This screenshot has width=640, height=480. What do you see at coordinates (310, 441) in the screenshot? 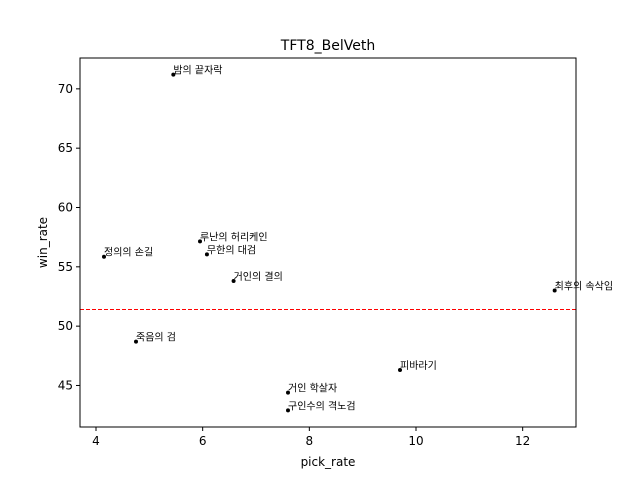
I see `x-tick-label: 8` at bounding box center [310, 441].